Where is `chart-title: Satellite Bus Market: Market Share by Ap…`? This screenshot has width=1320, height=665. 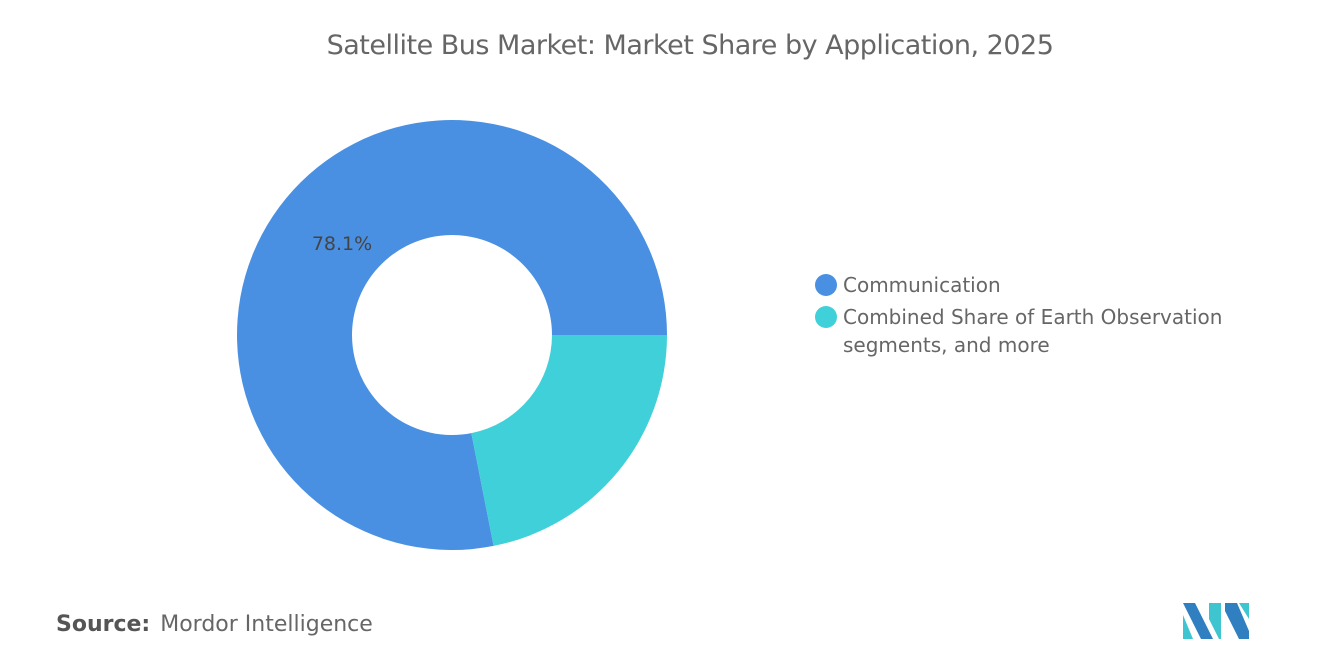
chart-title: Satellite Bus Market: Market Share by Ap… is located at coordinates (690, 45).